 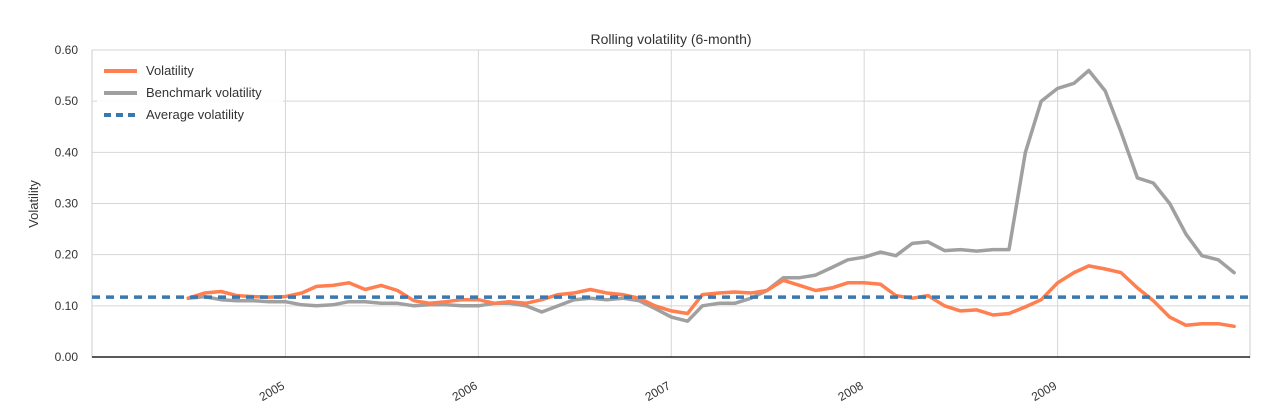 What do you see at coordinates (1044, 391) in the screenshot?
I see `x-tick-label: 2009` at bounding box center [1044, 391].